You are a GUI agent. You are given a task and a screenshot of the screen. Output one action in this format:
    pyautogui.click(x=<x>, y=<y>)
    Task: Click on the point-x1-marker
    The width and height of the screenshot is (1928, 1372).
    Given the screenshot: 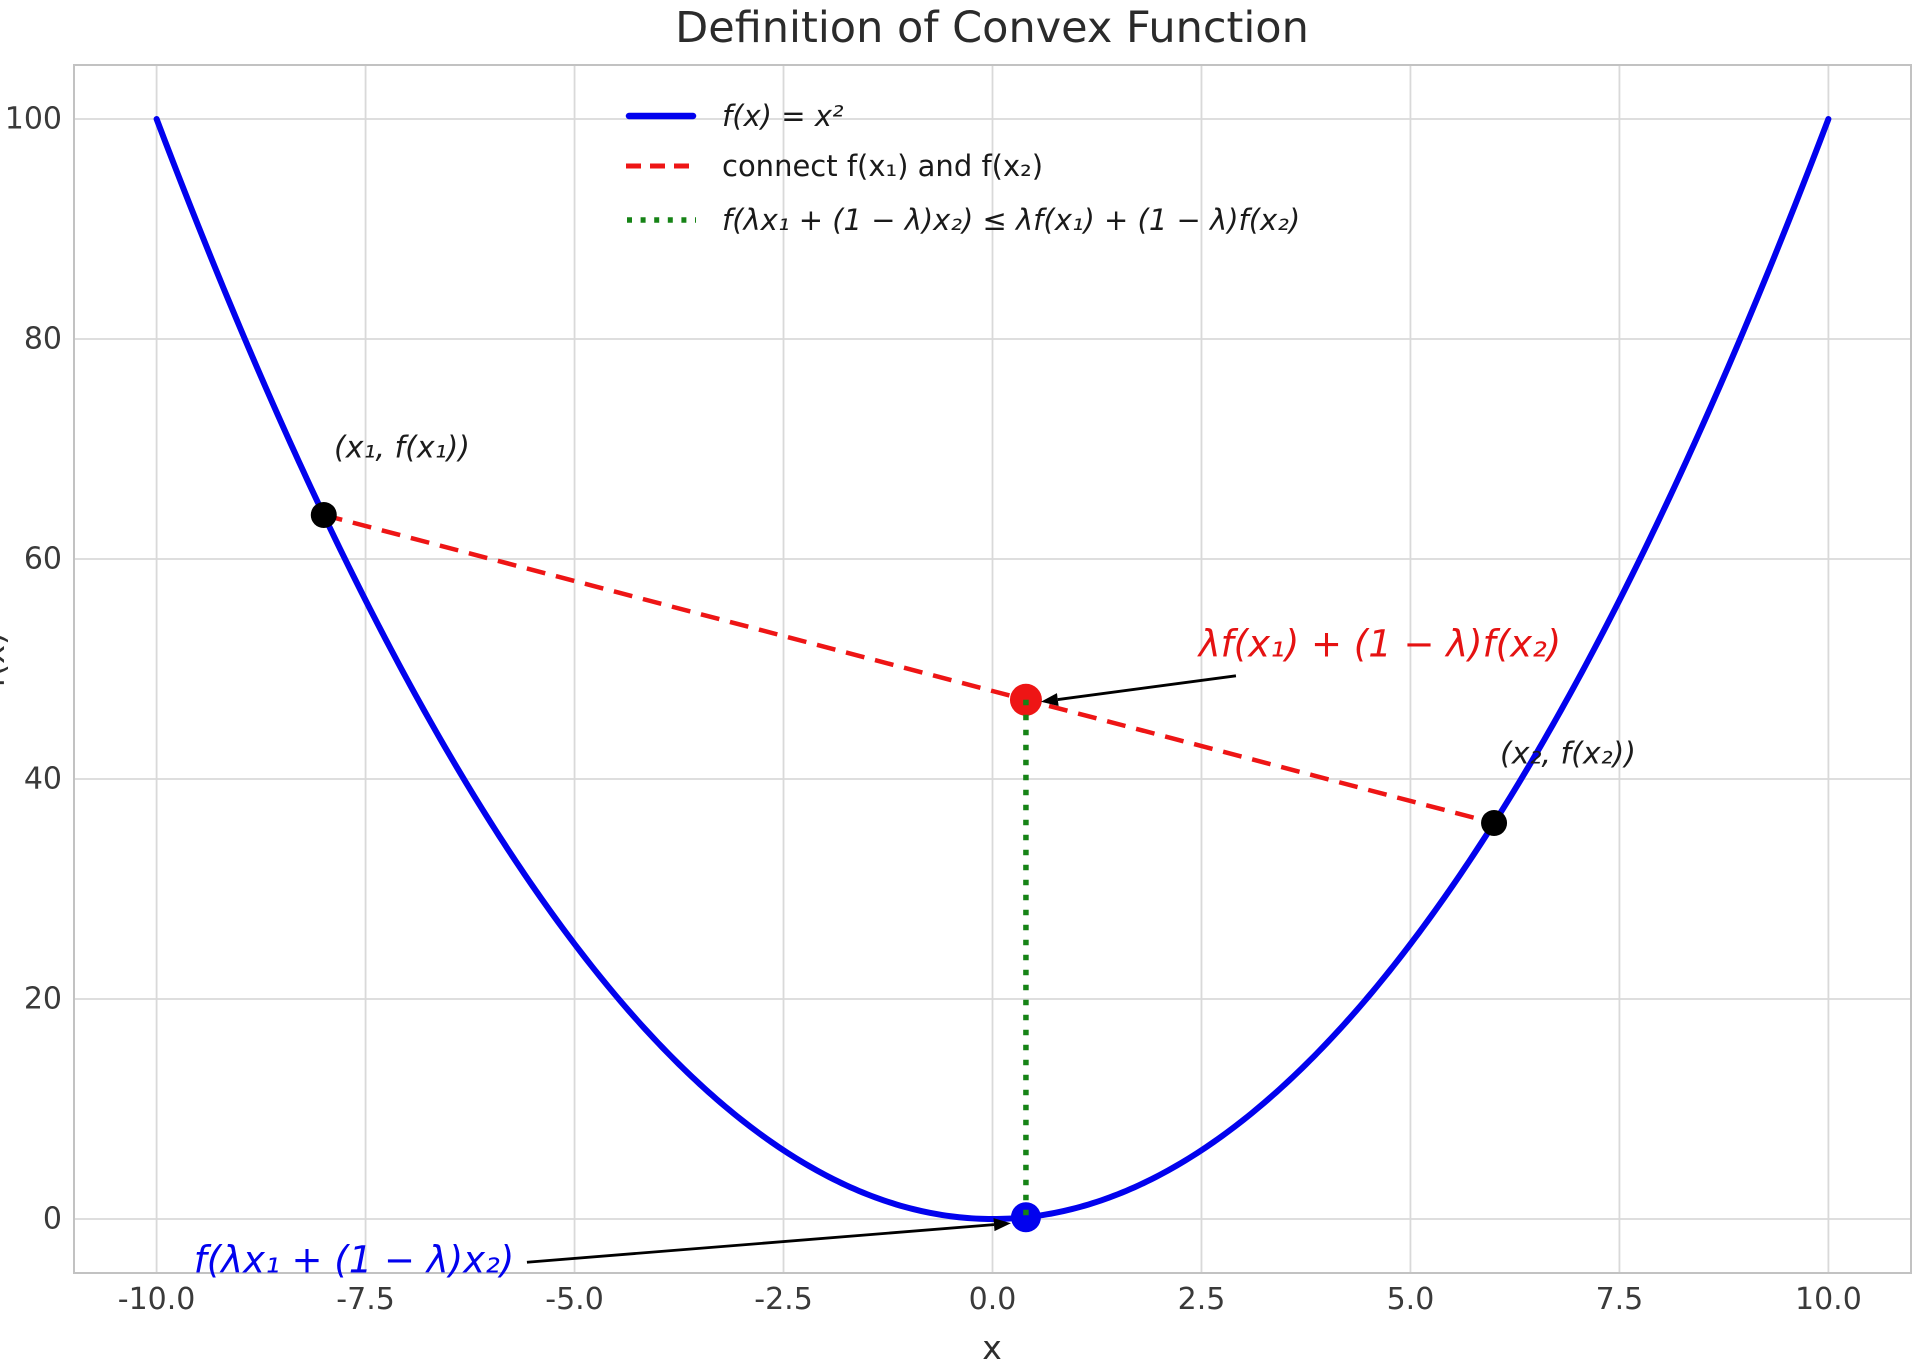 What is the action you would take?
    pyautogui.click(x=323, y=515)
    